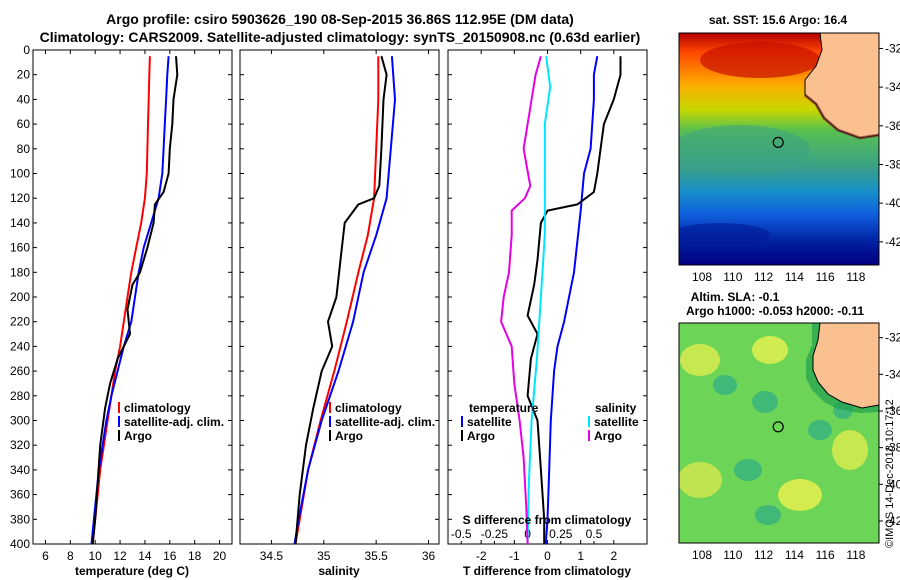  I want to click on y-tick-label: 220, so click(20, 322).